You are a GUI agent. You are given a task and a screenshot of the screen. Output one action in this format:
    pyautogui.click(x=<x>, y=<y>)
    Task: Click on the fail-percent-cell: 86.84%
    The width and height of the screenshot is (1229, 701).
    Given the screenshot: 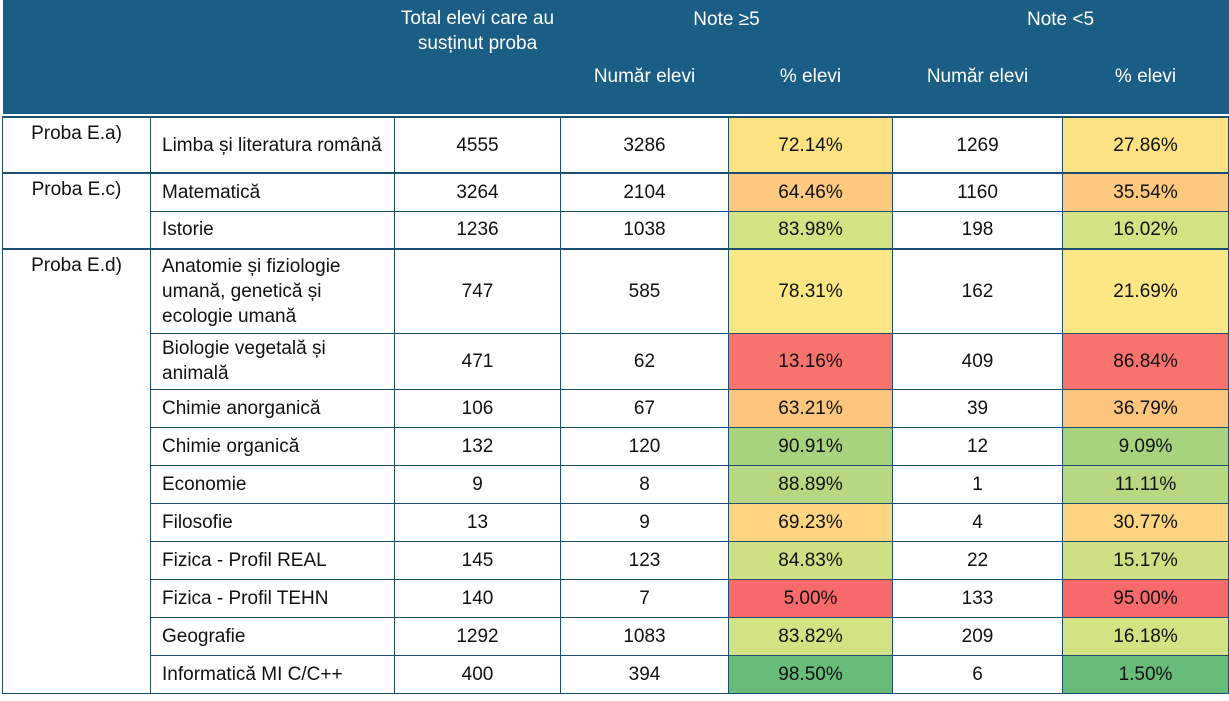 What is the action you would take?
    pyautogui.click(x=1145, y=361)
    